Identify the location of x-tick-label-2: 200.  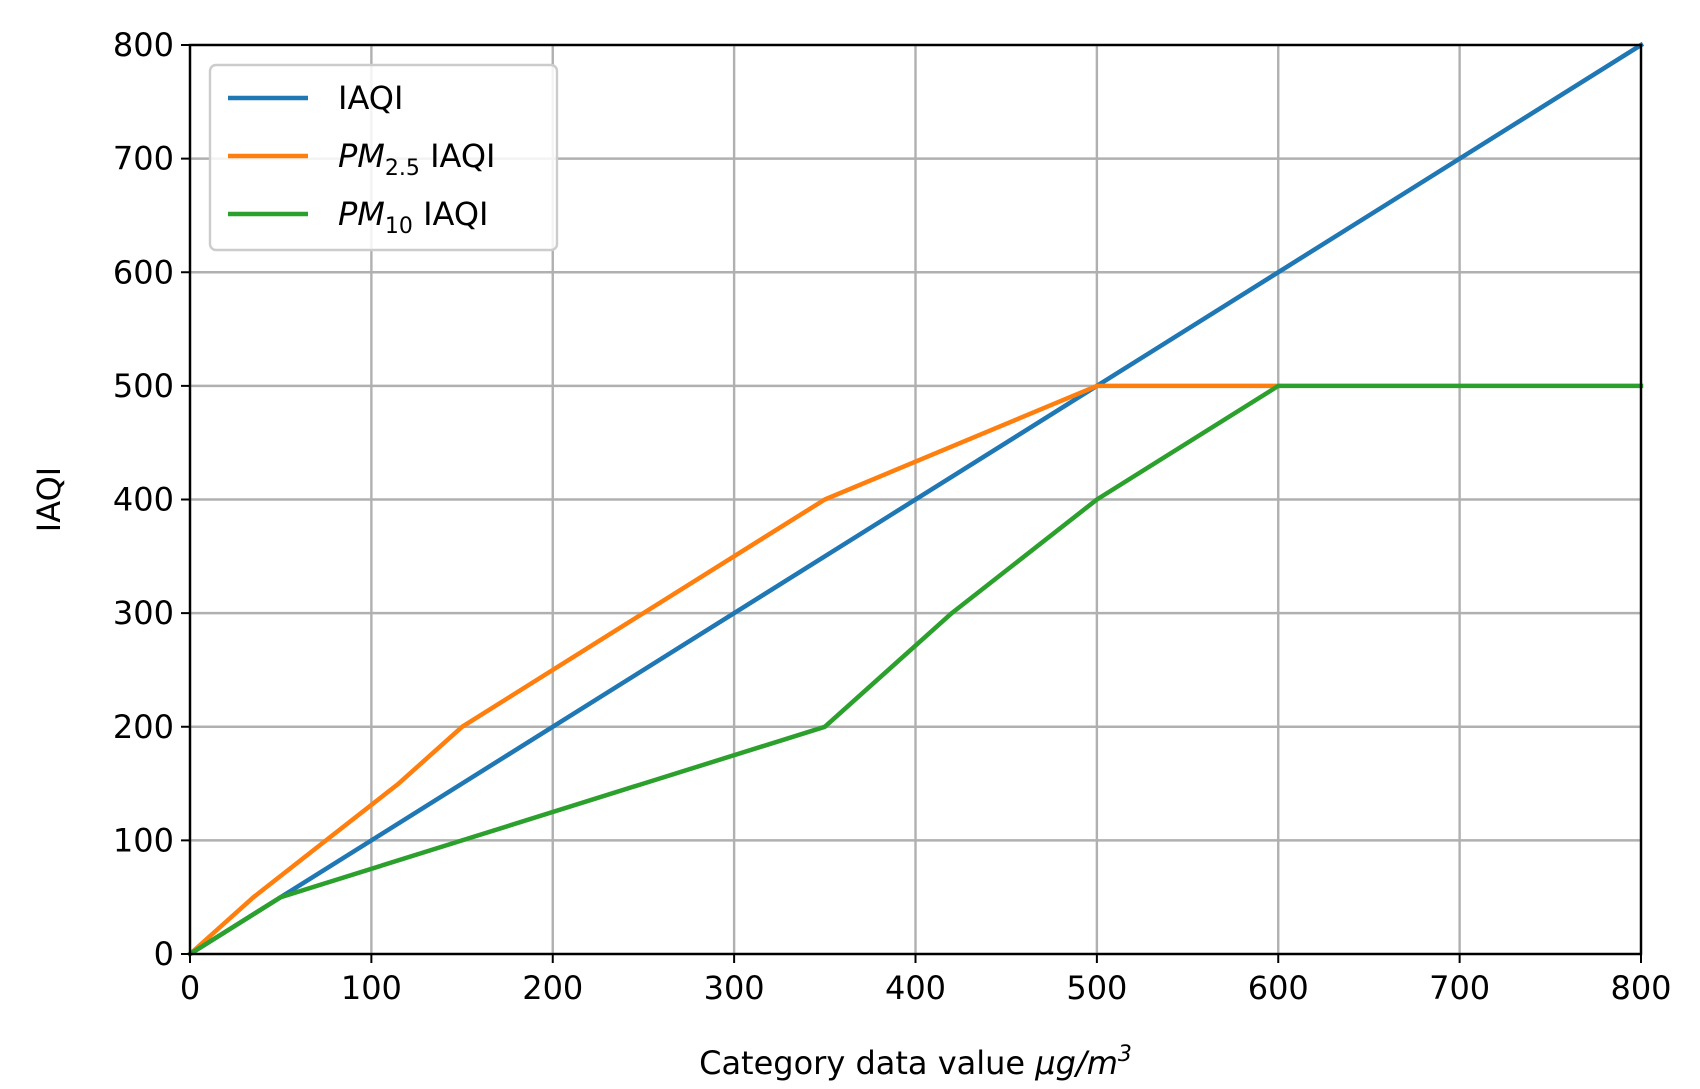
(552, 988).